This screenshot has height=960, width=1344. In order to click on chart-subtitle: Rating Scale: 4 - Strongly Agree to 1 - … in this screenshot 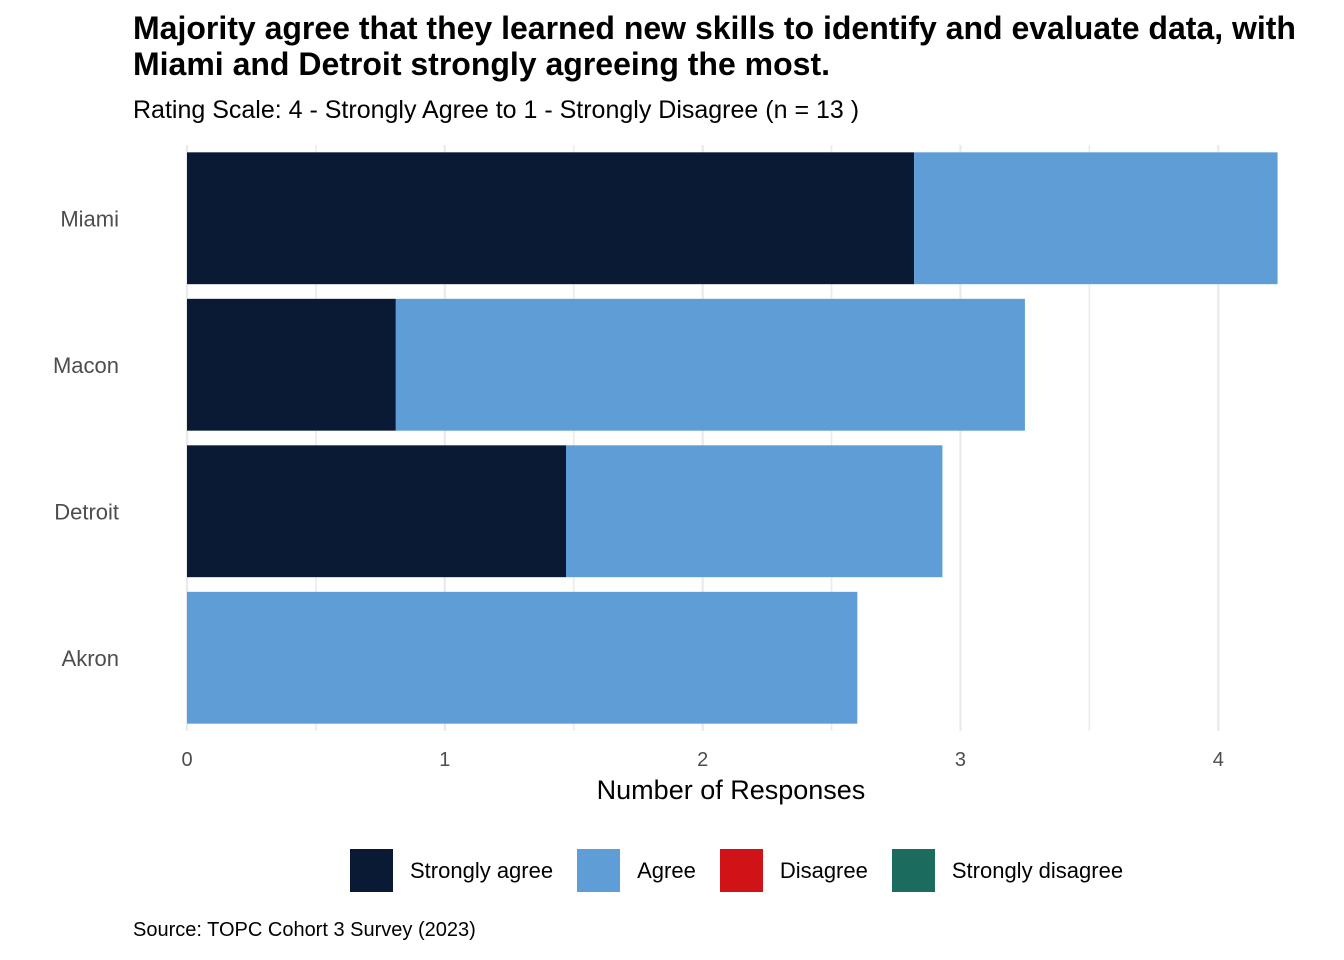, I will do `click(496, 110)`.